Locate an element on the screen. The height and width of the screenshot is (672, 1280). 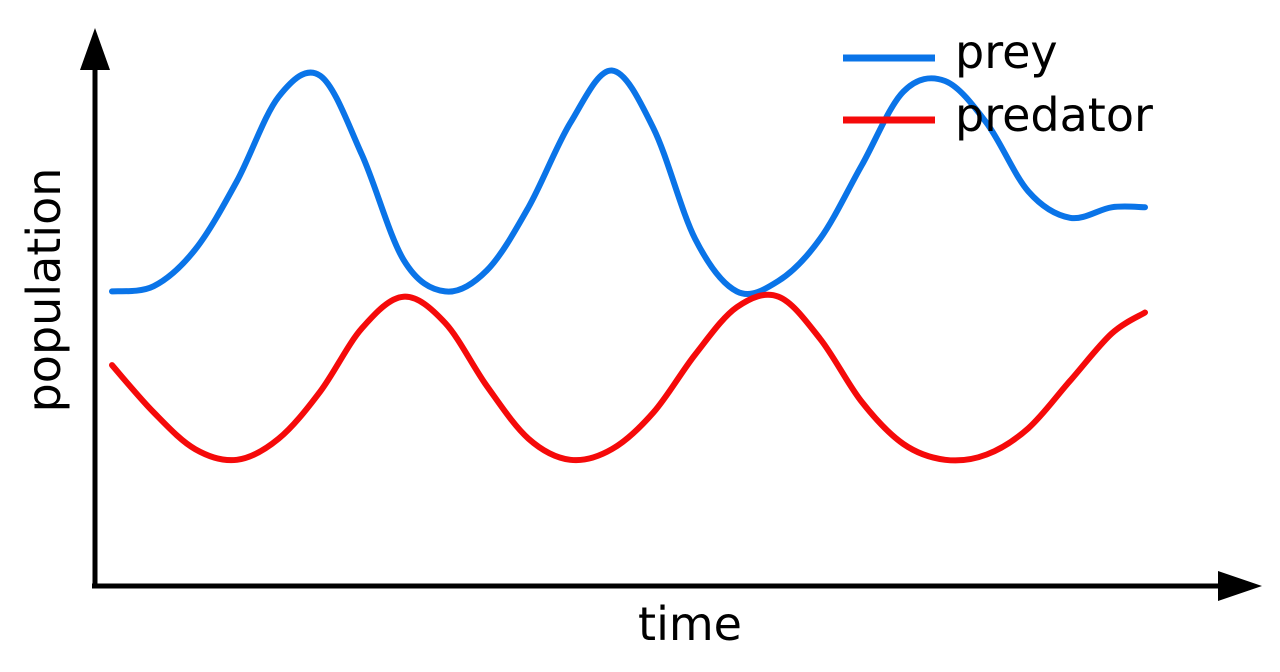
legend-label-prey: prey is located at coordinates (1006, 52).